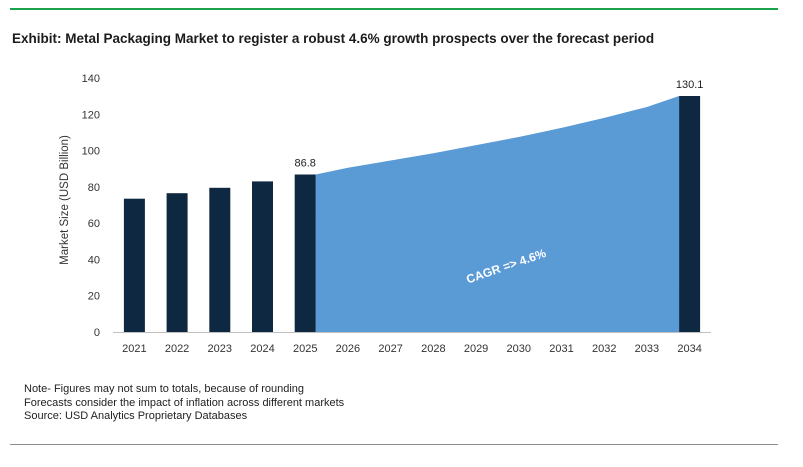 The width and height of the screenshot is (803, 467). What do you see at coordinates (91, 152) in the screenshot?
I see `y-tick-label-100: 100` at bounding box center [91, 152].